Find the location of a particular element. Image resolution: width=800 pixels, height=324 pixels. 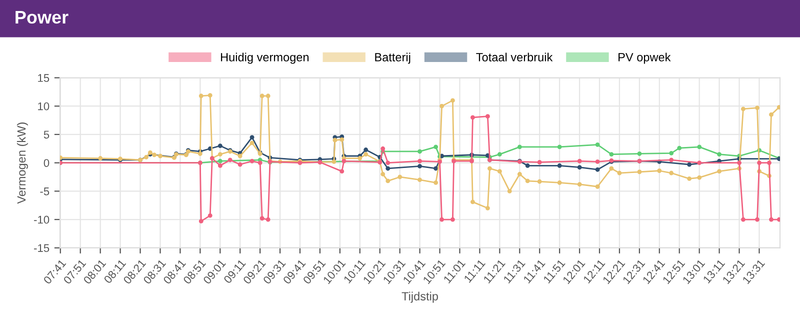

legend-label: PV opwek is located at coordinates (644, 58).